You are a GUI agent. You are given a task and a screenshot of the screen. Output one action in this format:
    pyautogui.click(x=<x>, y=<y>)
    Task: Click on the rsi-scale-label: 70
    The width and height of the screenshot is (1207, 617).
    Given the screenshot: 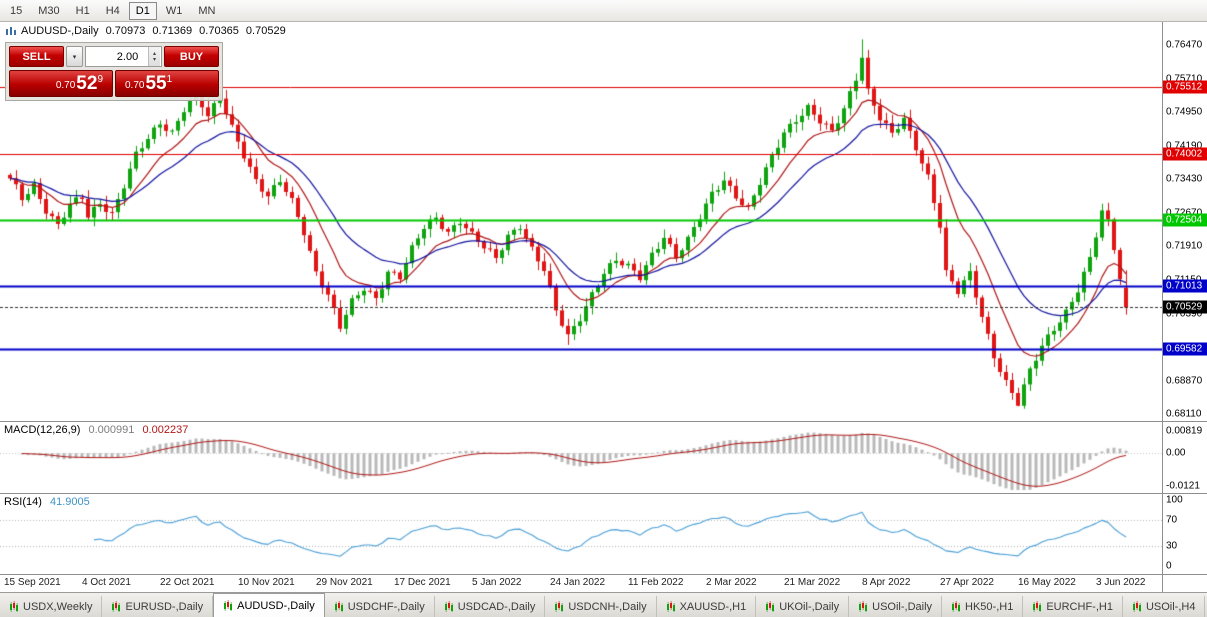 What is the action you would take?
    pyautogui.click(x=1172, y=520)
    